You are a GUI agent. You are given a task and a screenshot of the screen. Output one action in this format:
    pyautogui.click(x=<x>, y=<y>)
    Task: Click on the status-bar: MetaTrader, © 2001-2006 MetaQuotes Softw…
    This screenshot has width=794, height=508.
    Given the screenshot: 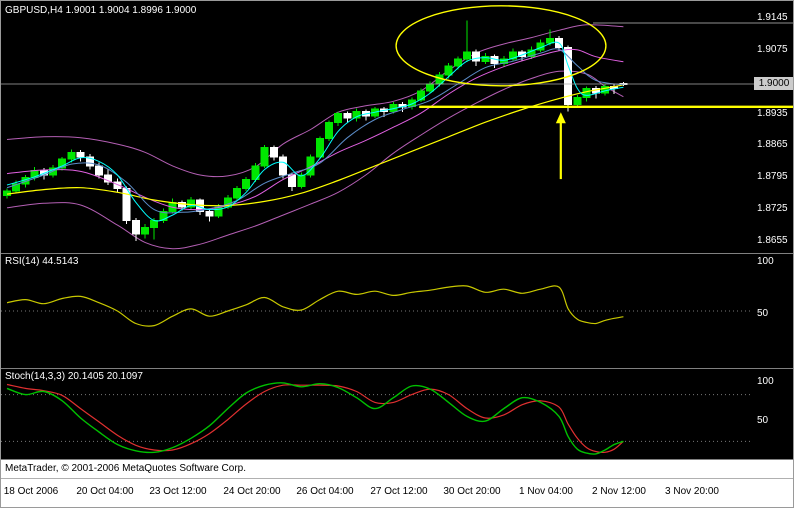 What is the action you would take?
    pyautogui.click(x=397, y=469)
    